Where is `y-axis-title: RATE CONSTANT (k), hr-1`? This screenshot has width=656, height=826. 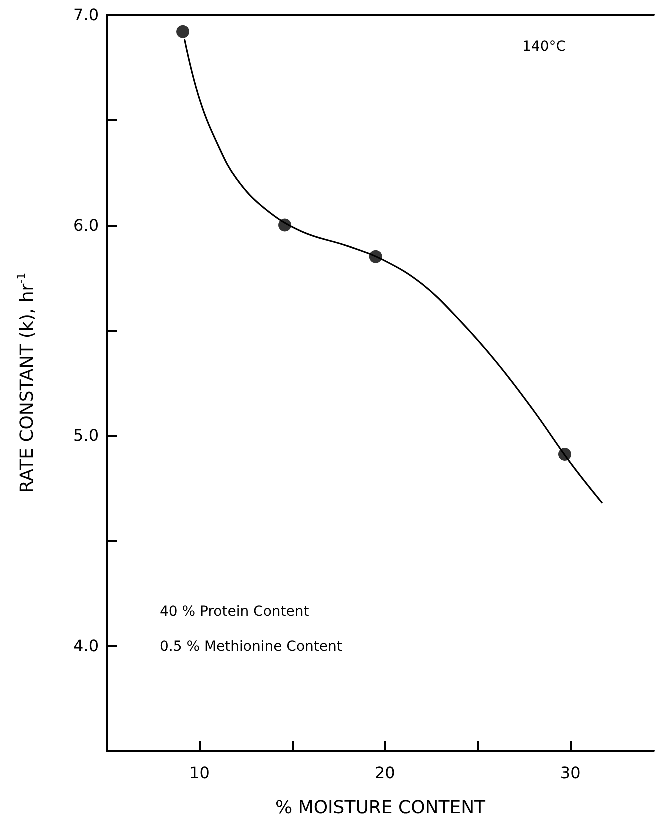 y-axis-title: RATE CONSTANT (k), hr-1 is located at coordinates (26, 383).